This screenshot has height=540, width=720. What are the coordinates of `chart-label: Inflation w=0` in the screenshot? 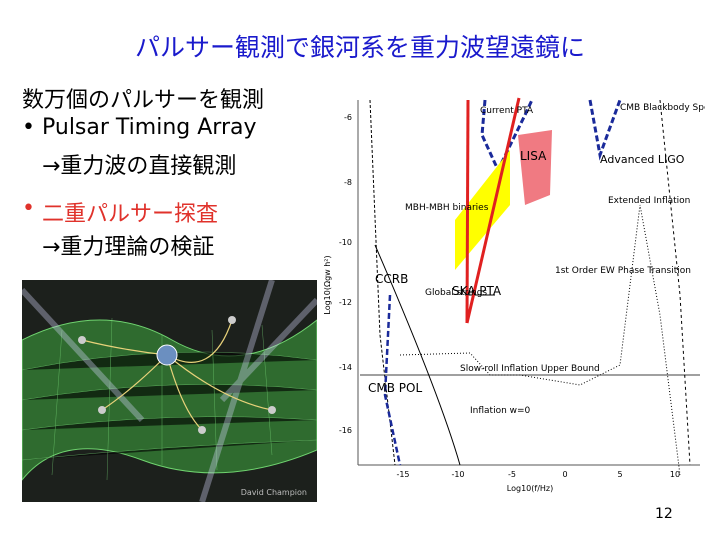 It's located at (500, 411).